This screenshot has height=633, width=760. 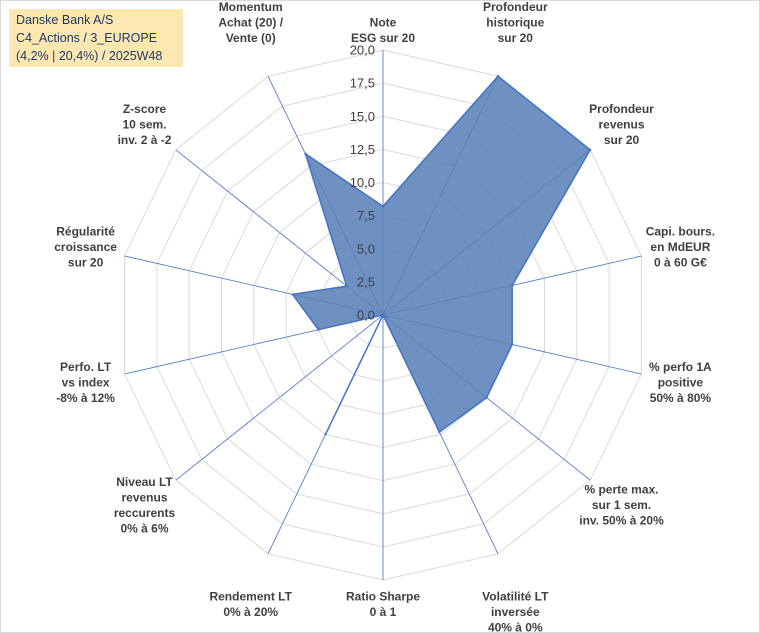 What do you see at coordinates (65, 20) in the screenshot?
I see `title-line-1: Danske Bank A/S` at bounding box center [65, 20].